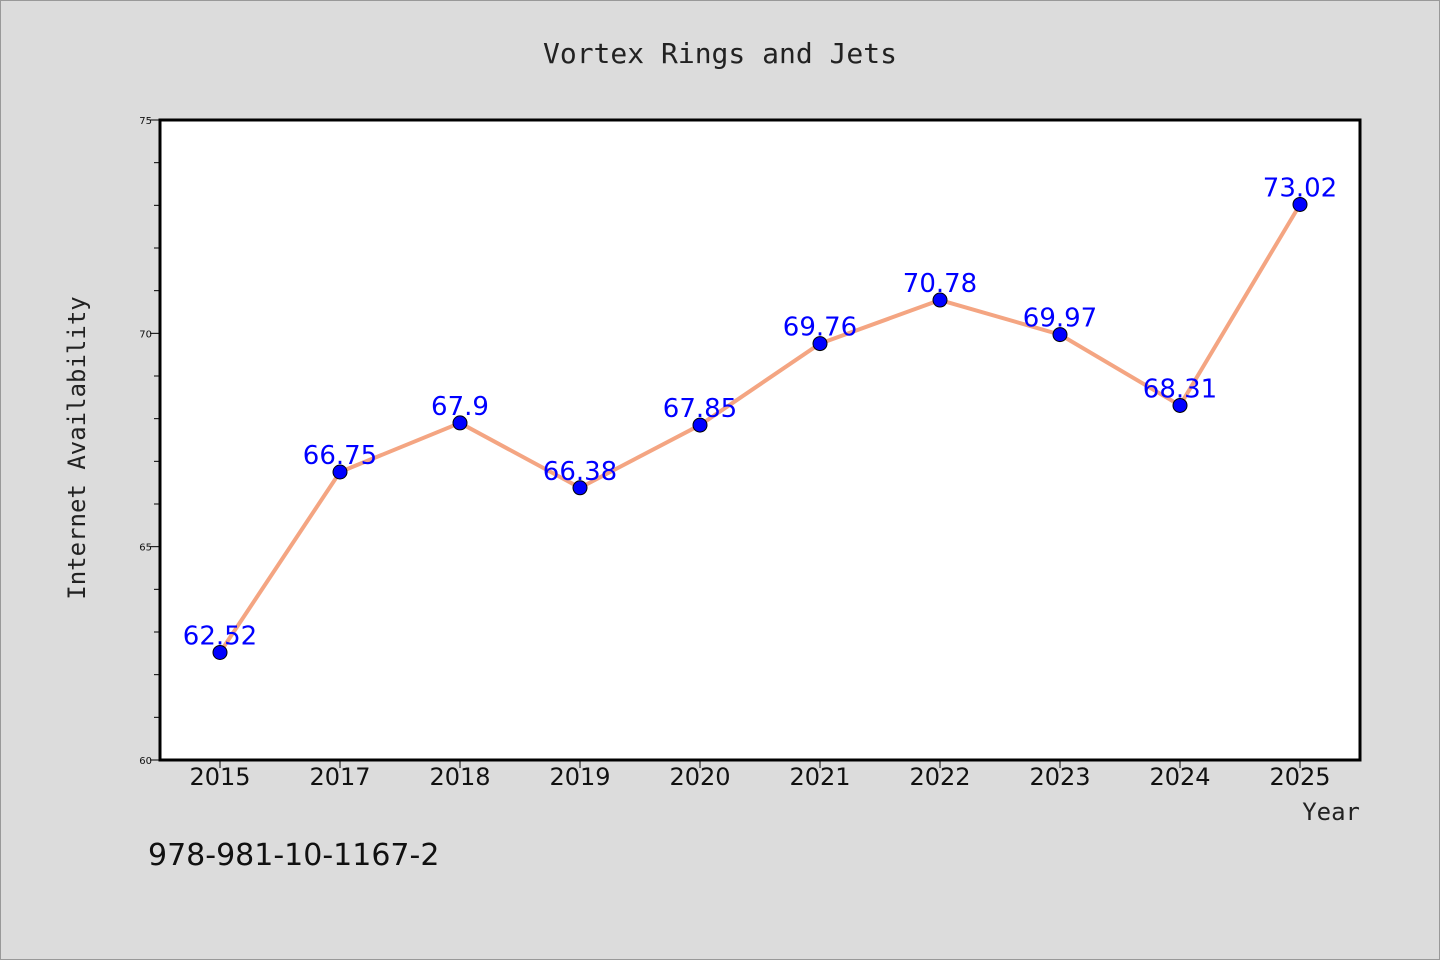  I want to click on x-tick-label: 2023, so click(1059, 777).